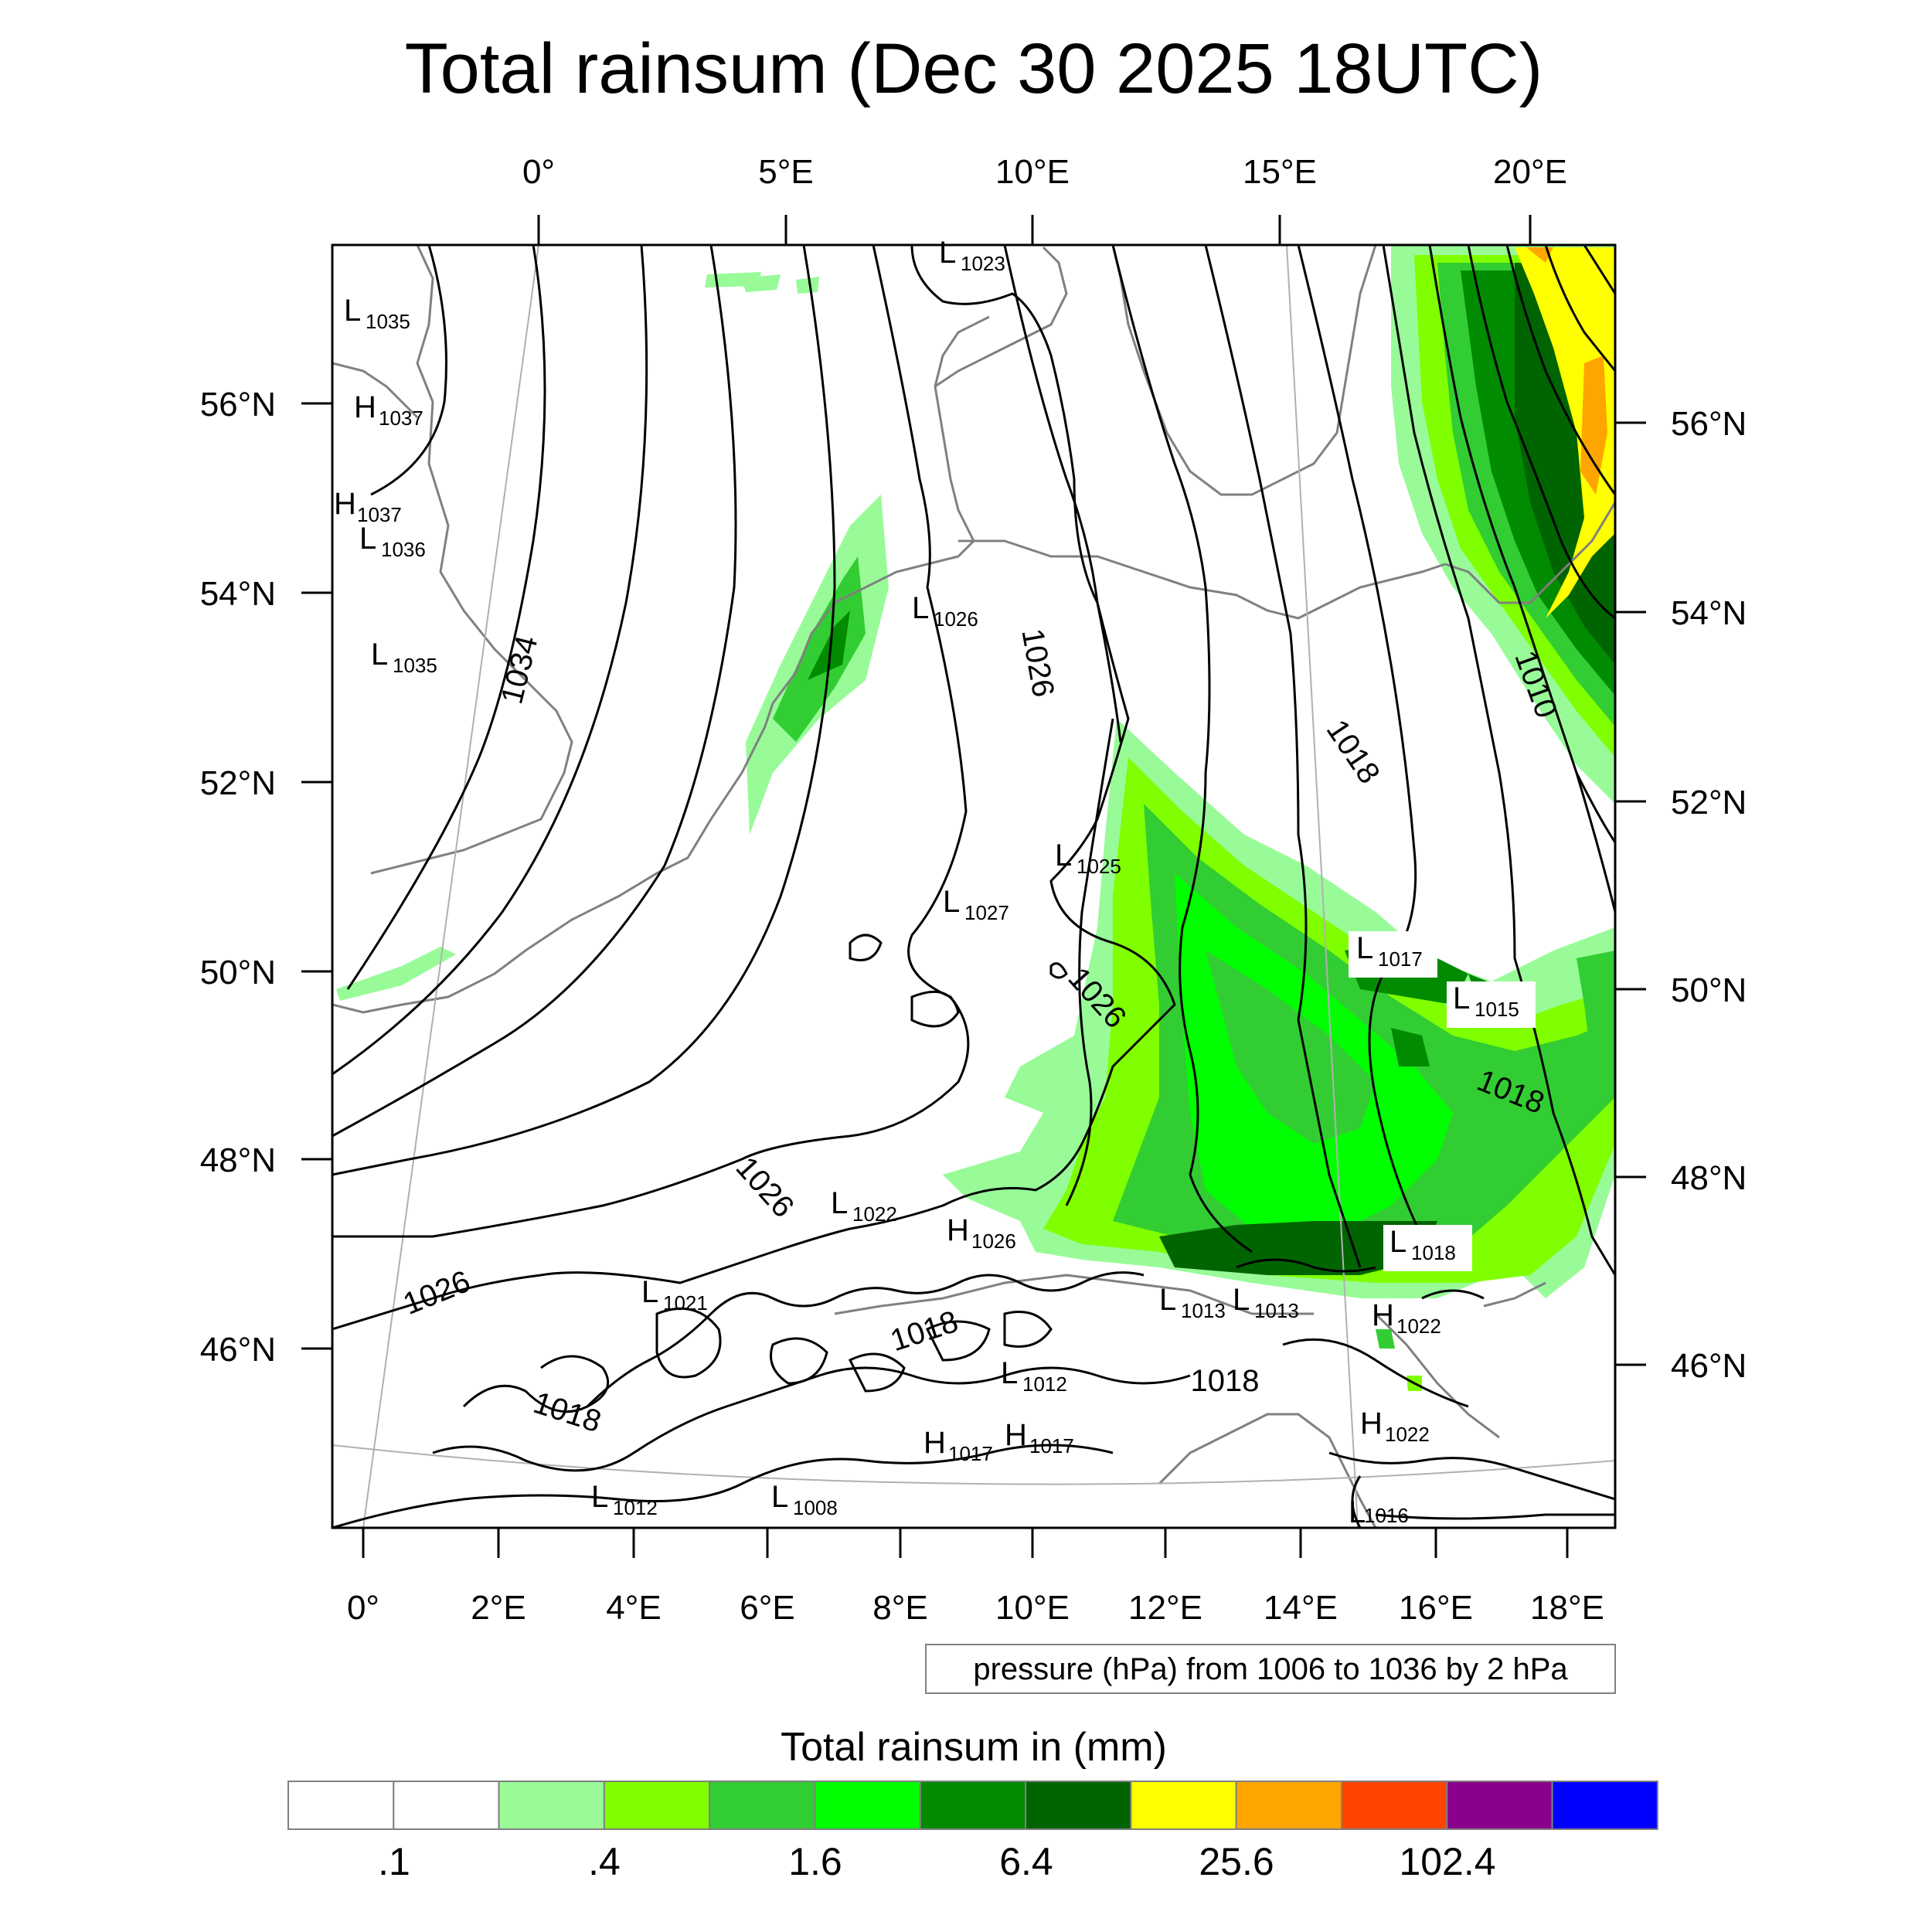 The image size is (1932, 1932). Describe the element at coordinates (1709, 1366) in the screenshot. I see `right-lat-label: 46°N` at that location.